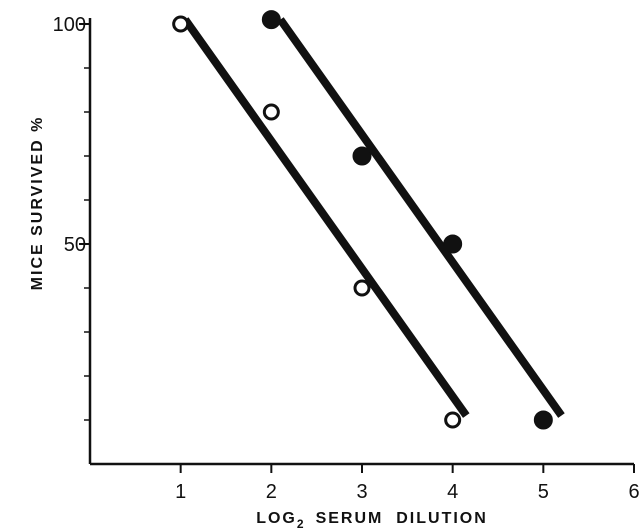  I want to click on x-axis-ticks: 1 2 3 4 5 6, so click(407, 483).